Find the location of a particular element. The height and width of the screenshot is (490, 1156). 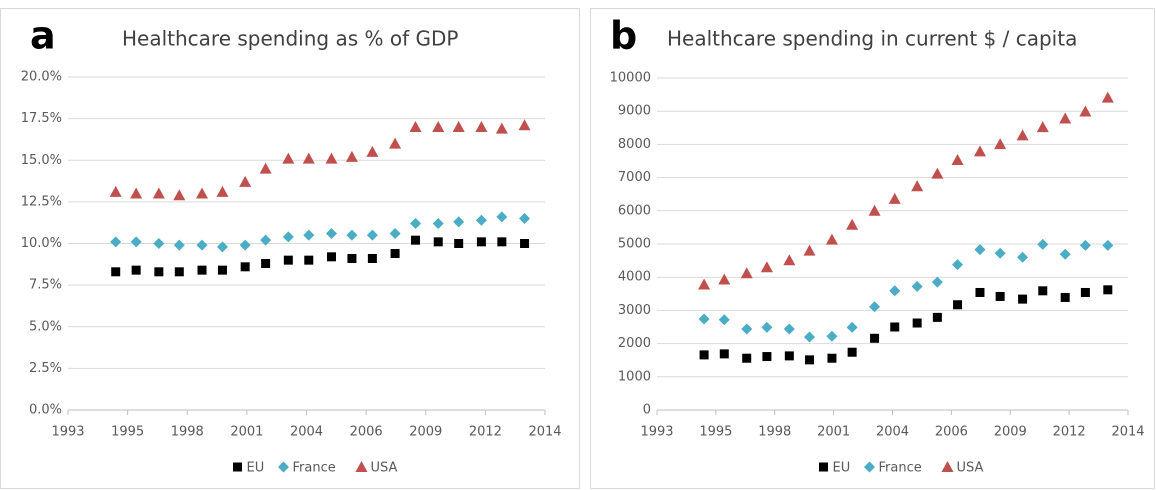

y-tick-label: 4000 is located at coordinates (634, 277).